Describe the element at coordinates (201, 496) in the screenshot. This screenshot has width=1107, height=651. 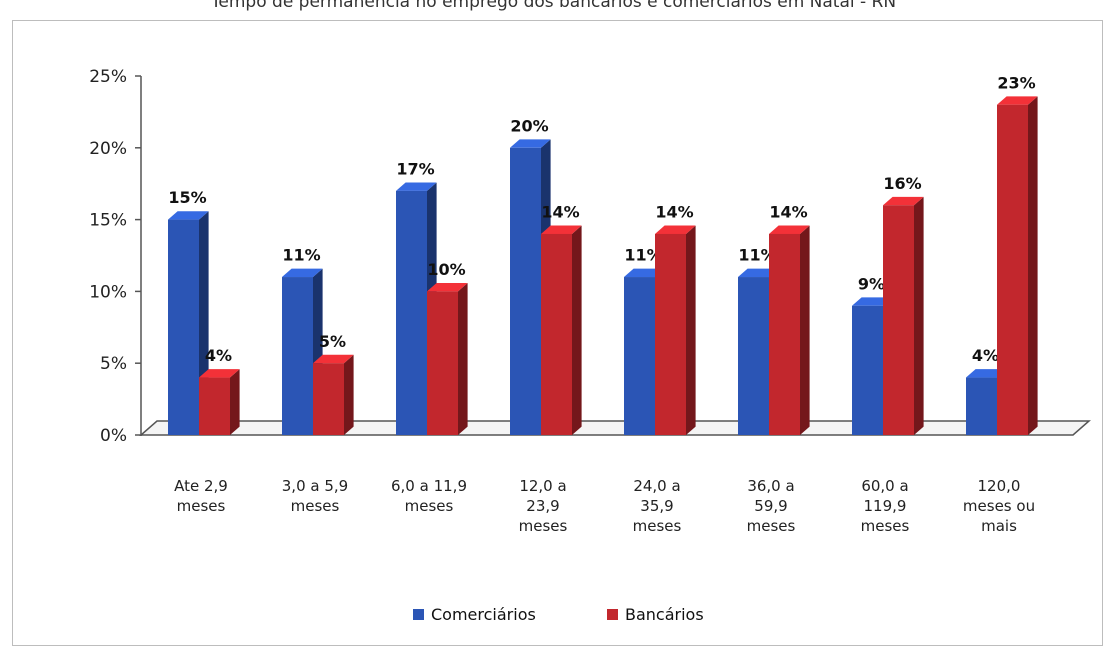
I see `x-category-label: Ate 2,9 meses` at that location.